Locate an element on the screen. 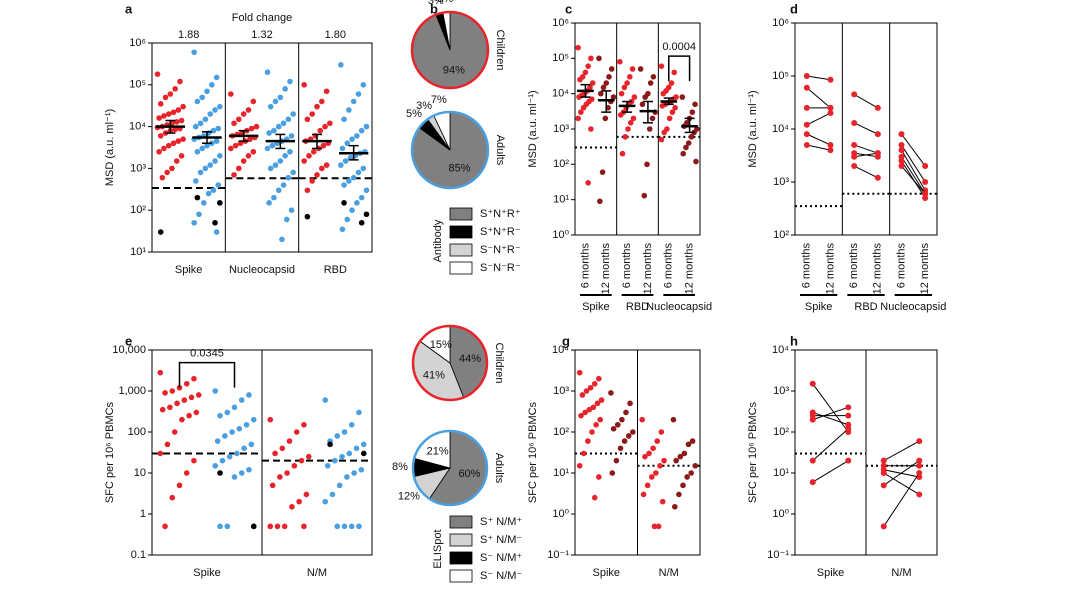  x-tick-label: 12 months is located at coordinates (830, 269).